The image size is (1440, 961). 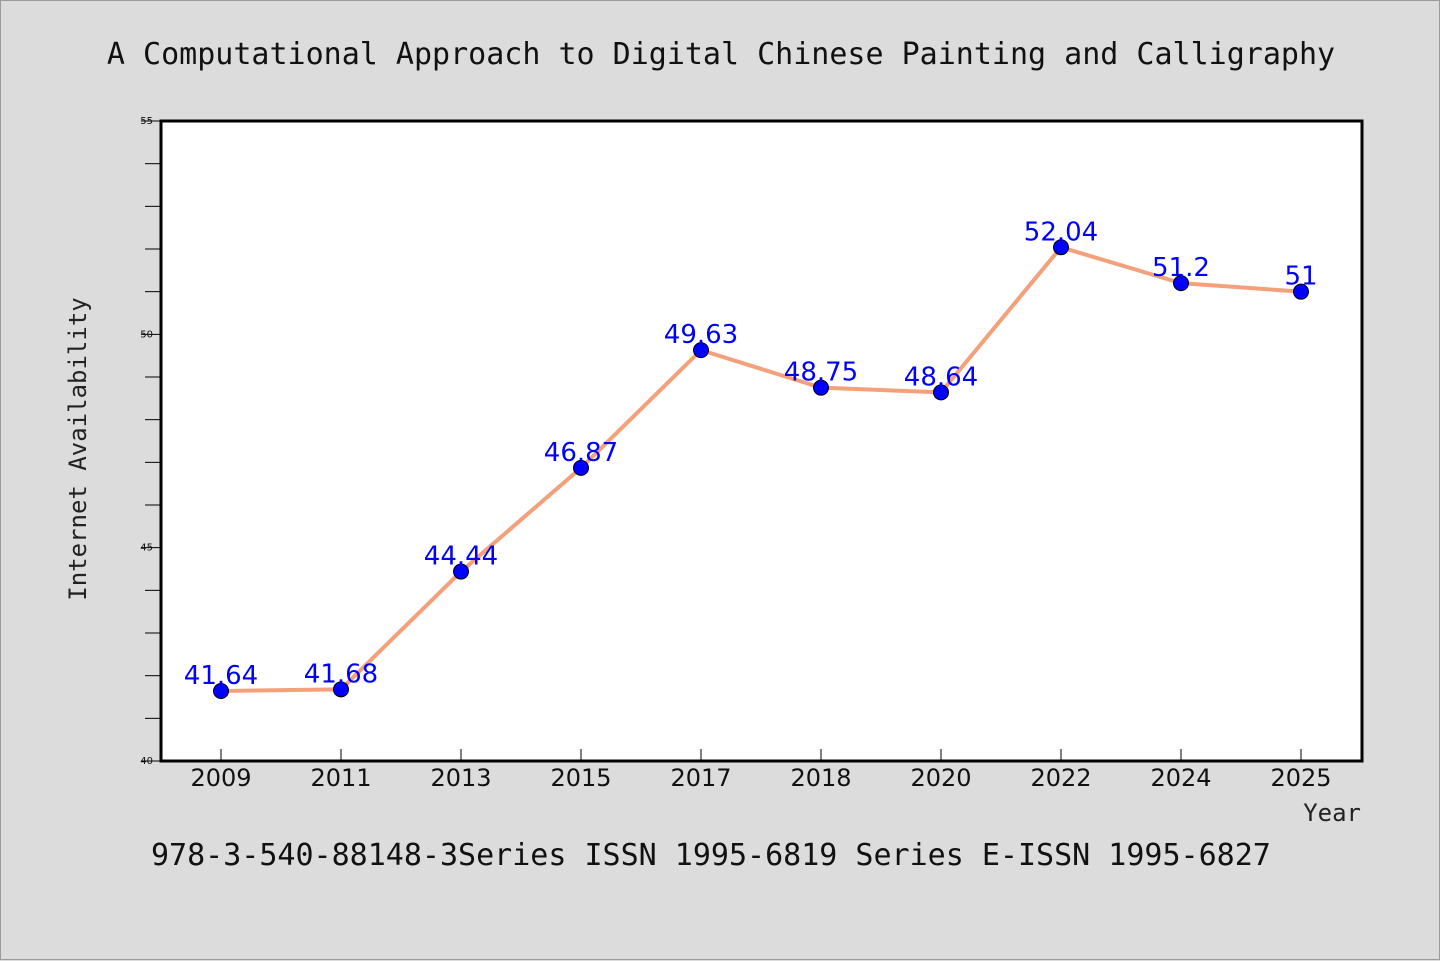 What do you see at coordinates (1332, 813) in the screenshot?
I see `x-axis-label: Year` at bounding box center [1332, 813].